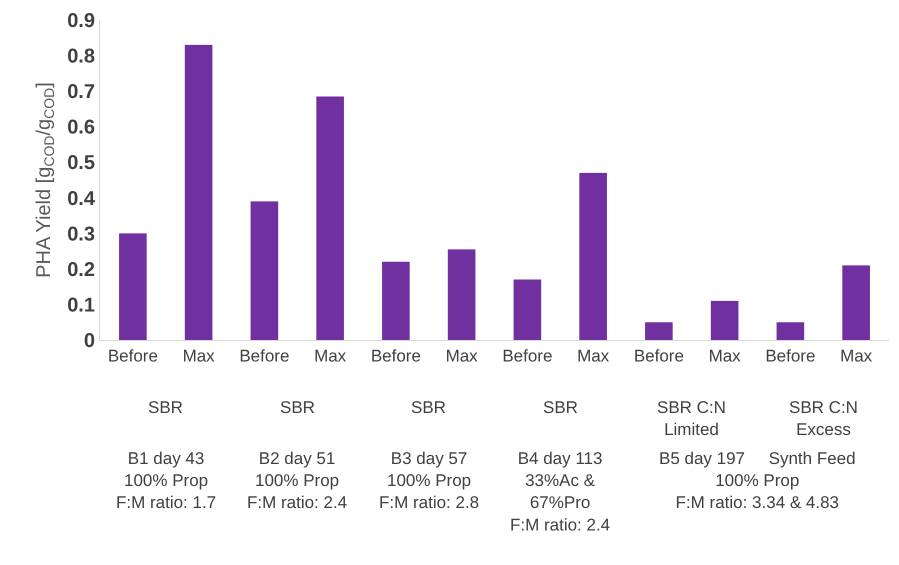 Image resolution: width=899 pixels, height=565 pixels. What do you see at coordinates (81, 21) in the screenshot?
I see `y-tick-label: 0.9` at bounding box center [81, 21].